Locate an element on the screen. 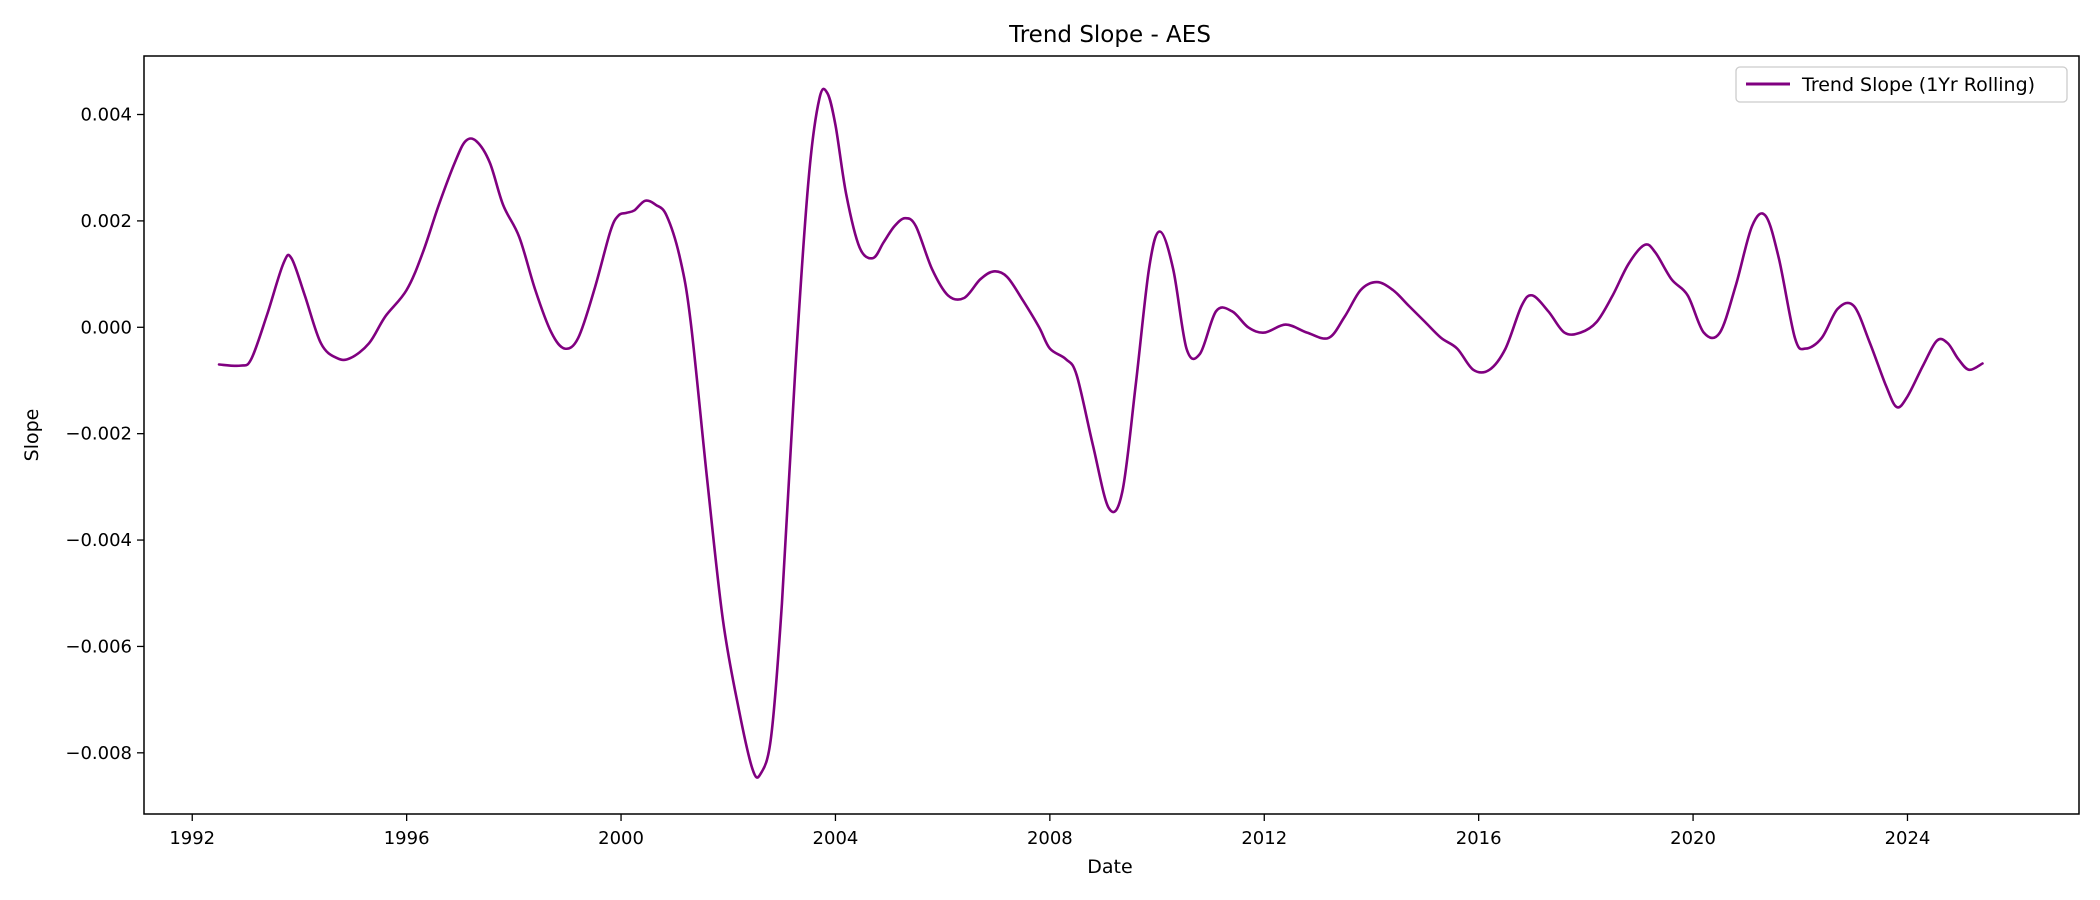 This screenshot has width=2100, height=900. chart-title: Trend Slope - AES is located at coordinates (1109, 35).